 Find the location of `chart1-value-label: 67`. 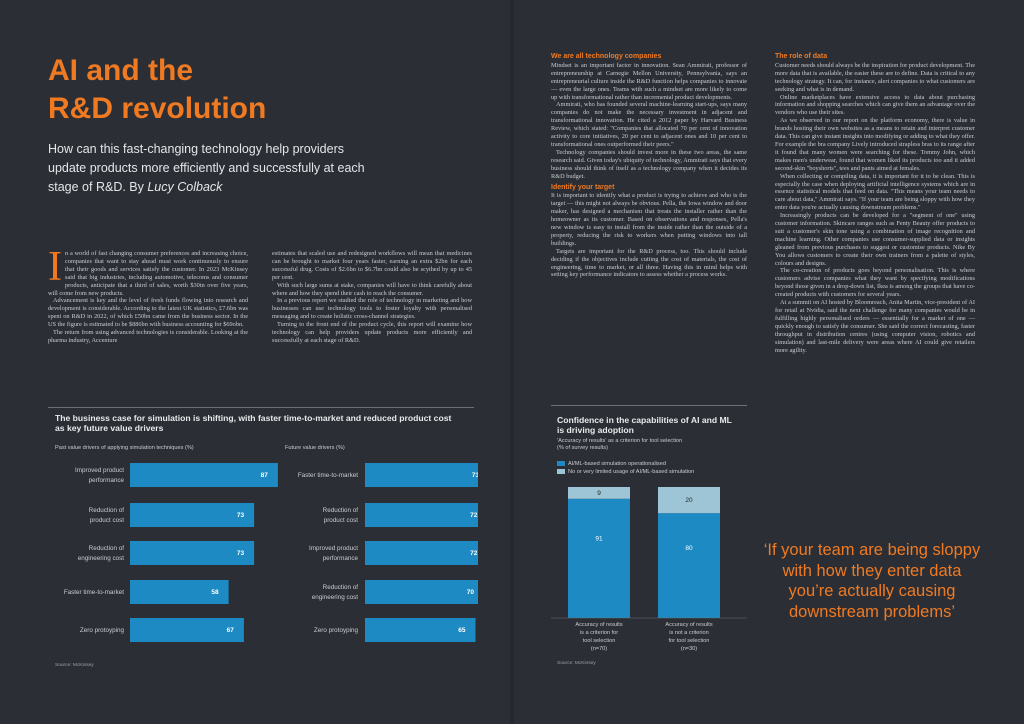

chart1-value-label: 67 is located at coordinates (231, 630).